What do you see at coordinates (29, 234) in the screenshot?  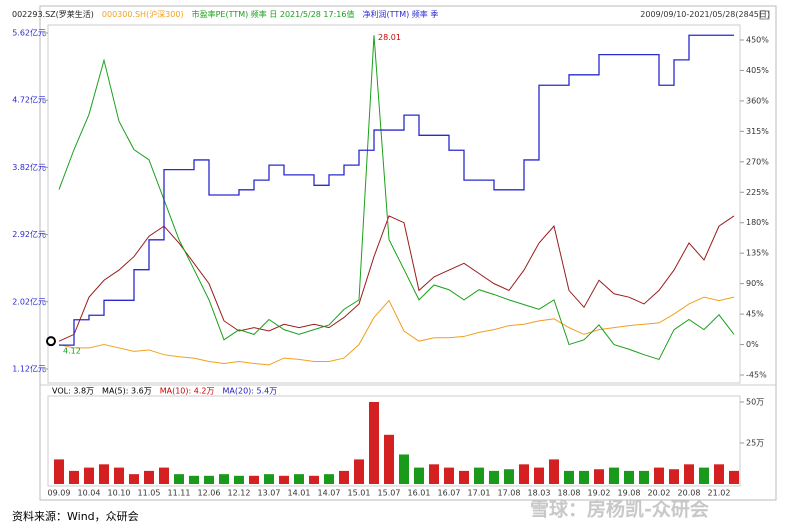 I see `y2-tick-label: 2.92亿元` at bounding box center [29, 234].